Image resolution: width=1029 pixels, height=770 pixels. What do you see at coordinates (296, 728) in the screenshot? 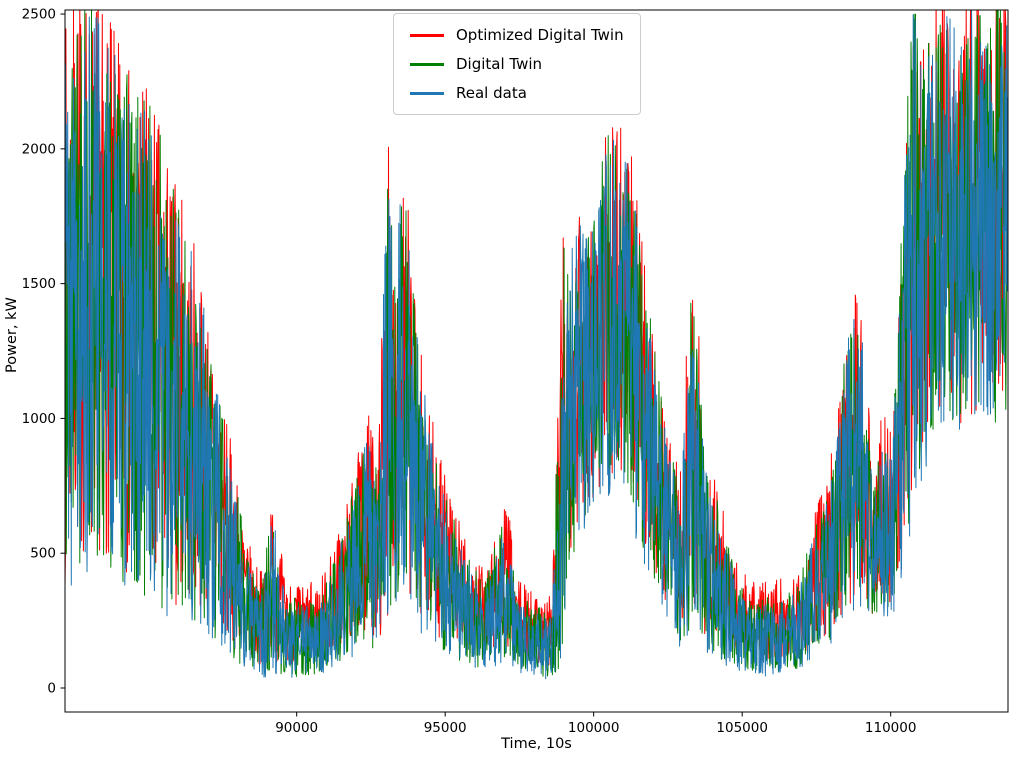
I see `x-tick-label: 90000` at bounding box center [296, 728].